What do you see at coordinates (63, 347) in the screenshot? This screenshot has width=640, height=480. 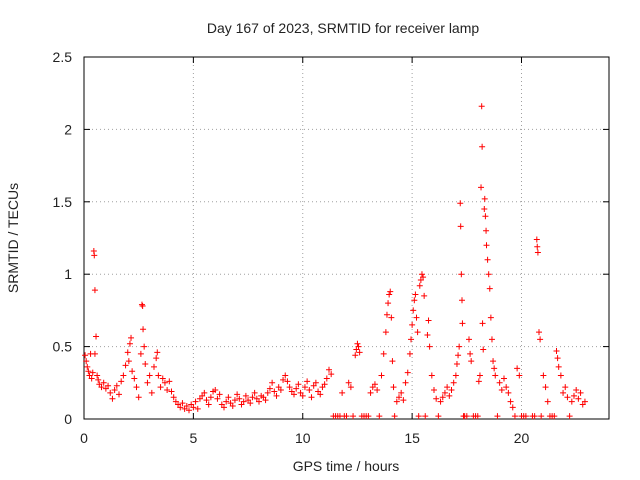 I see `y-tick-label: 0.5` at bounding box center [63, 347].